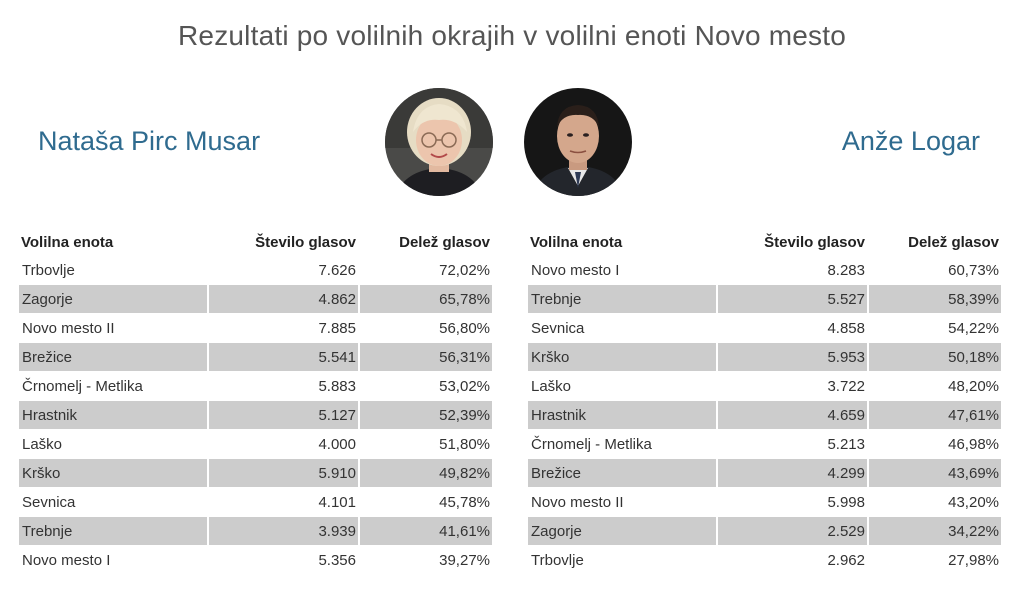  Describe the element at coordinates (910, 141) in the screenshot. I see `candidate-right-name: Anže Logar` at that location.